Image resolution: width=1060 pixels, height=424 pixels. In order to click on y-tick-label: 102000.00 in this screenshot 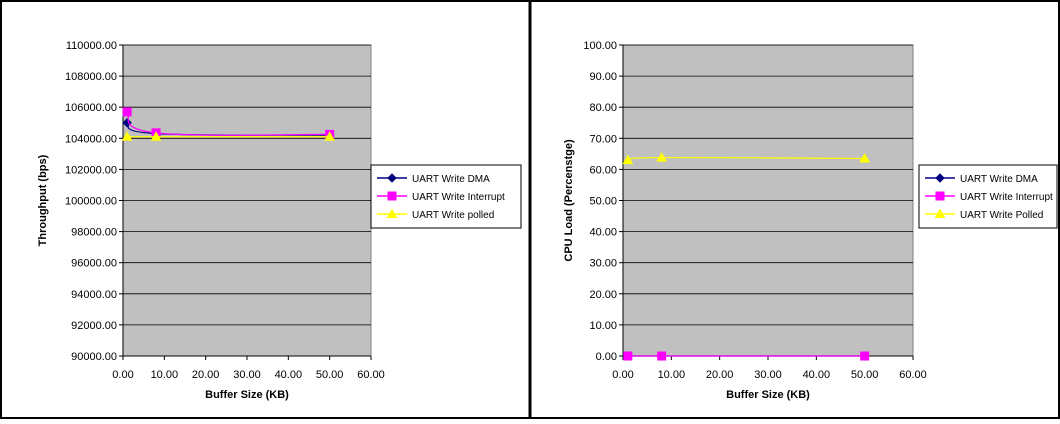, I will do `click(91, 170)`.